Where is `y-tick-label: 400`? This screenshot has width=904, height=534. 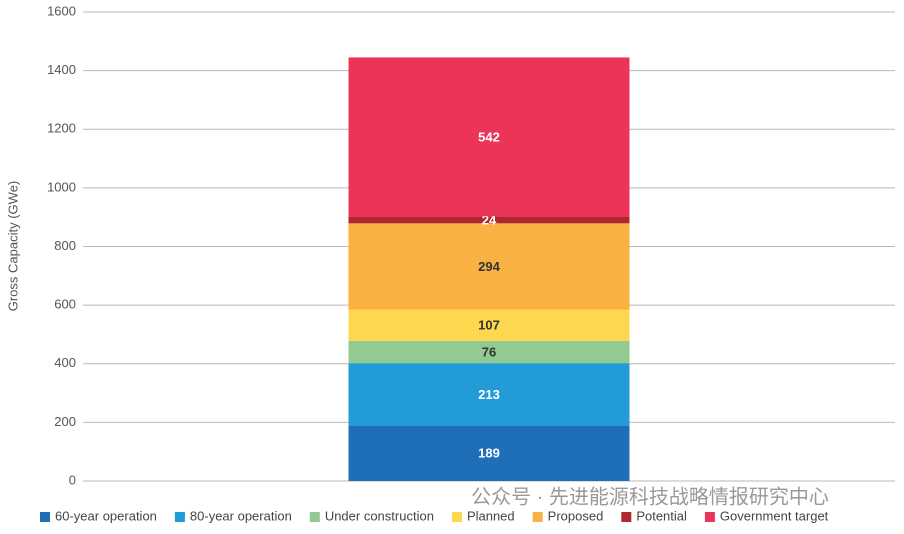 y-tick-label: 400 is located at coordinates (65, 362).